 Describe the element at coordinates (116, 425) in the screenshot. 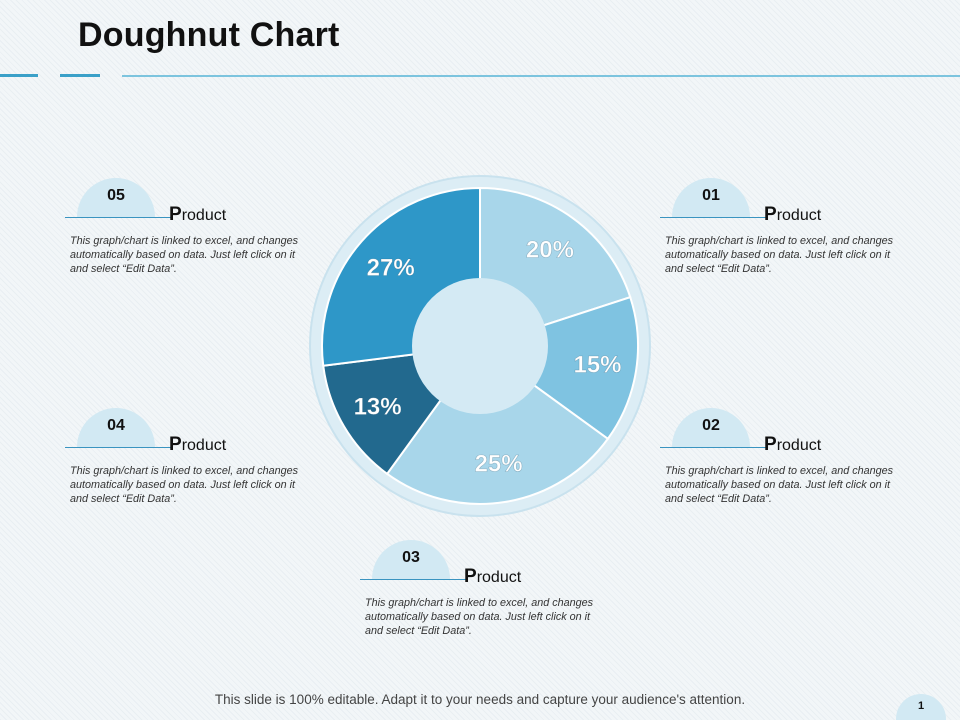

I see `item-number: 04` at that location.